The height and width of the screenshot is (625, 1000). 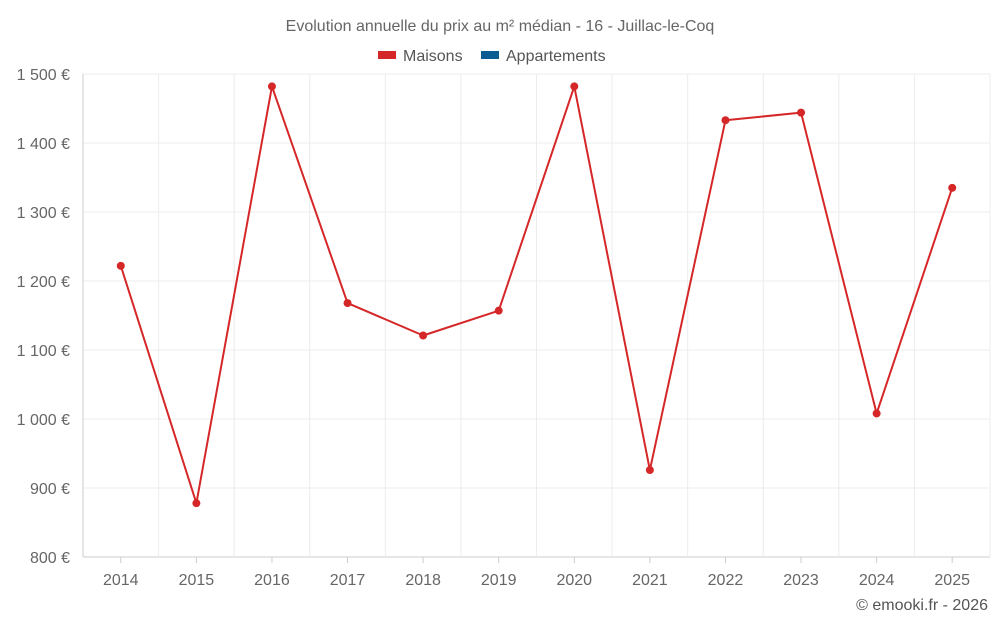 I want to click on data-point-2019, so click(x=498, y=310).